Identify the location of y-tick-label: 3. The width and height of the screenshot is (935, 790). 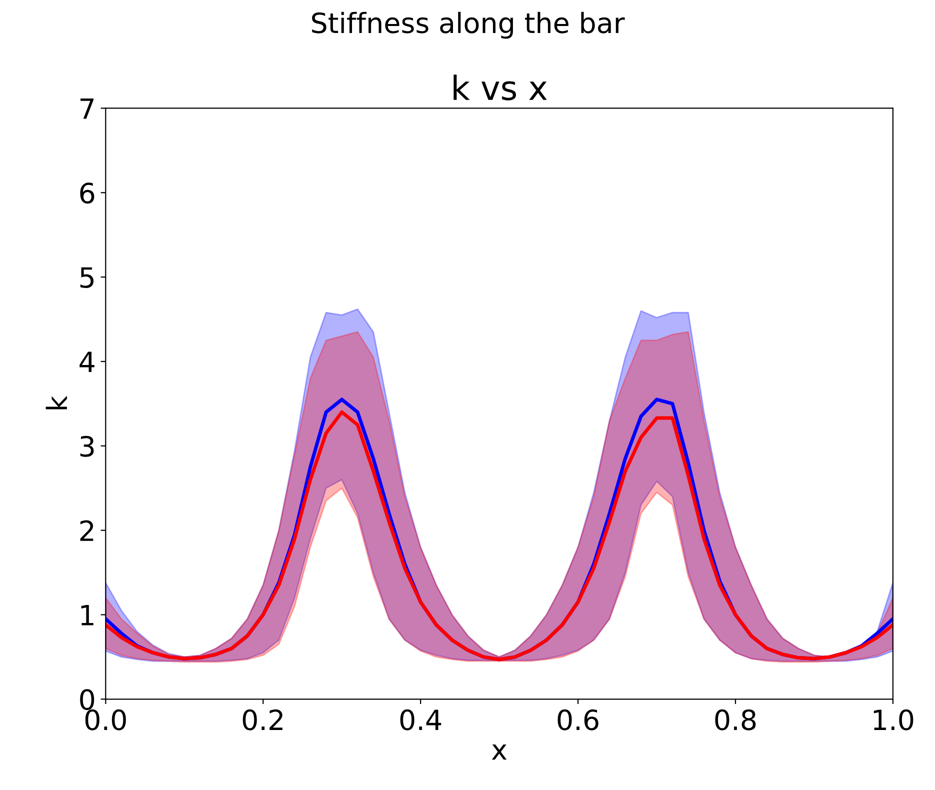
(87, 446).